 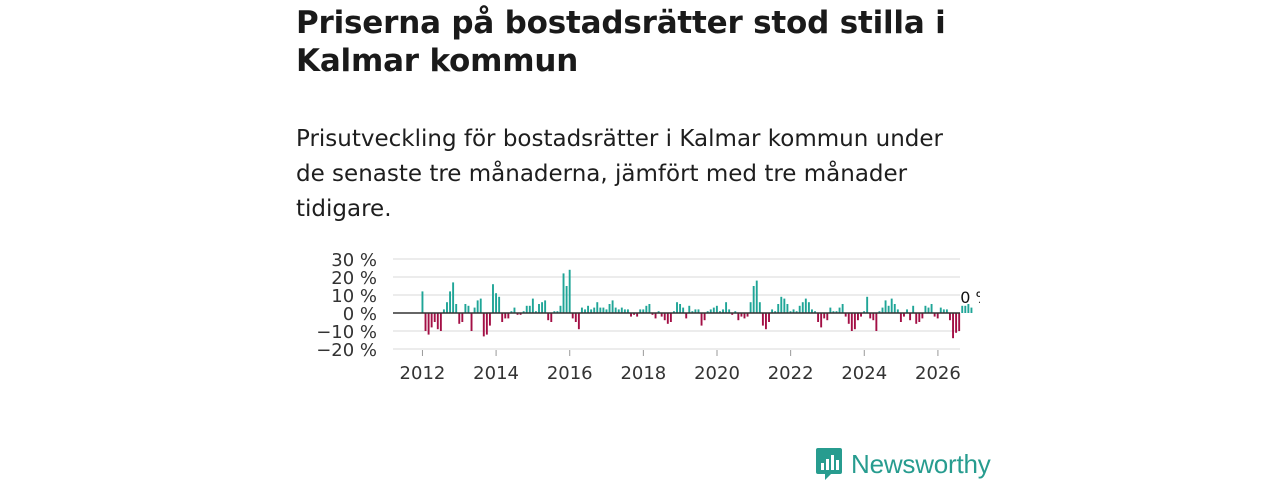 I want to click on x-tick-label: 2018, so click(x=643, y=373).